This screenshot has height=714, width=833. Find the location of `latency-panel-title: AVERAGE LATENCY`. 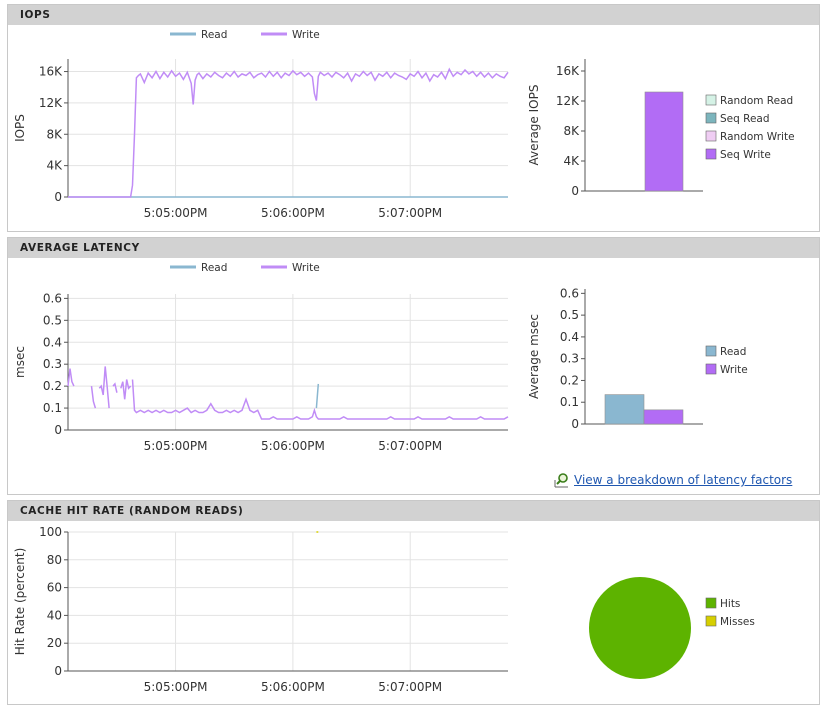

latency-panel-title: AVERAGE LATENCY is located at coordinates (413, 248).